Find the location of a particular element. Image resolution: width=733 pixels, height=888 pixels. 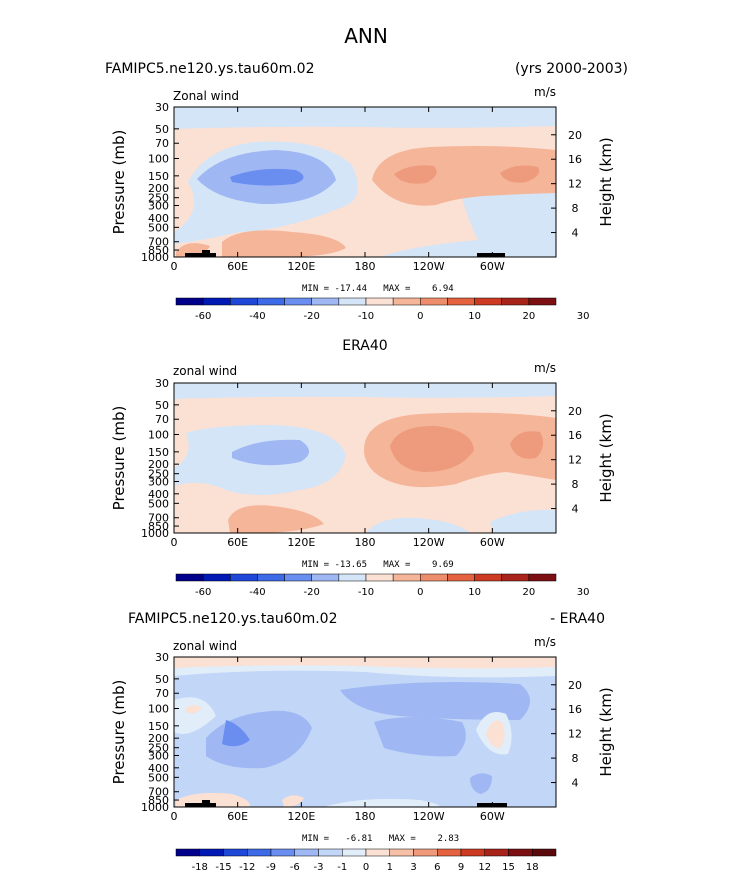

panel-2-colorbar-label: 0 is located at coordinates (420, 592).